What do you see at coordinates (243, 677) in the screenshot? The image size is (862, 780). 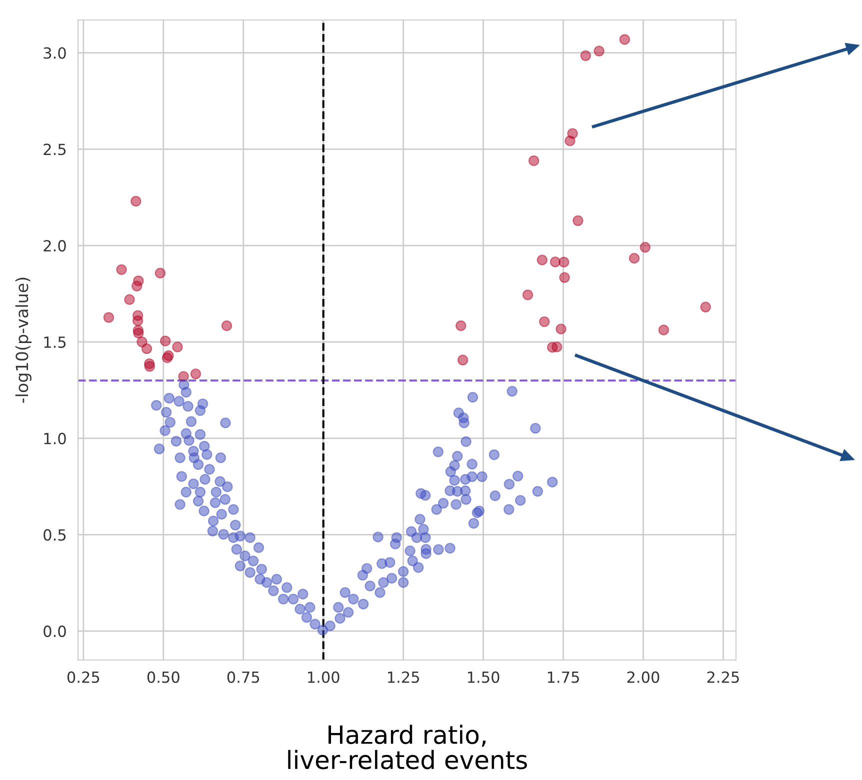 I see `x-tick-label: 0.75` at bounding box center [243, 677].